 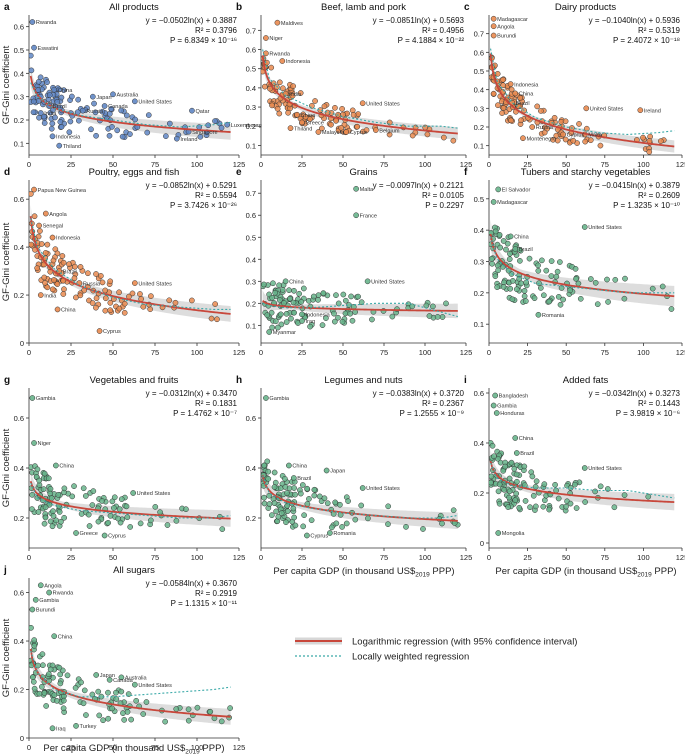 I want to click on panel-letter-a: a, so click(x=7, y=7).